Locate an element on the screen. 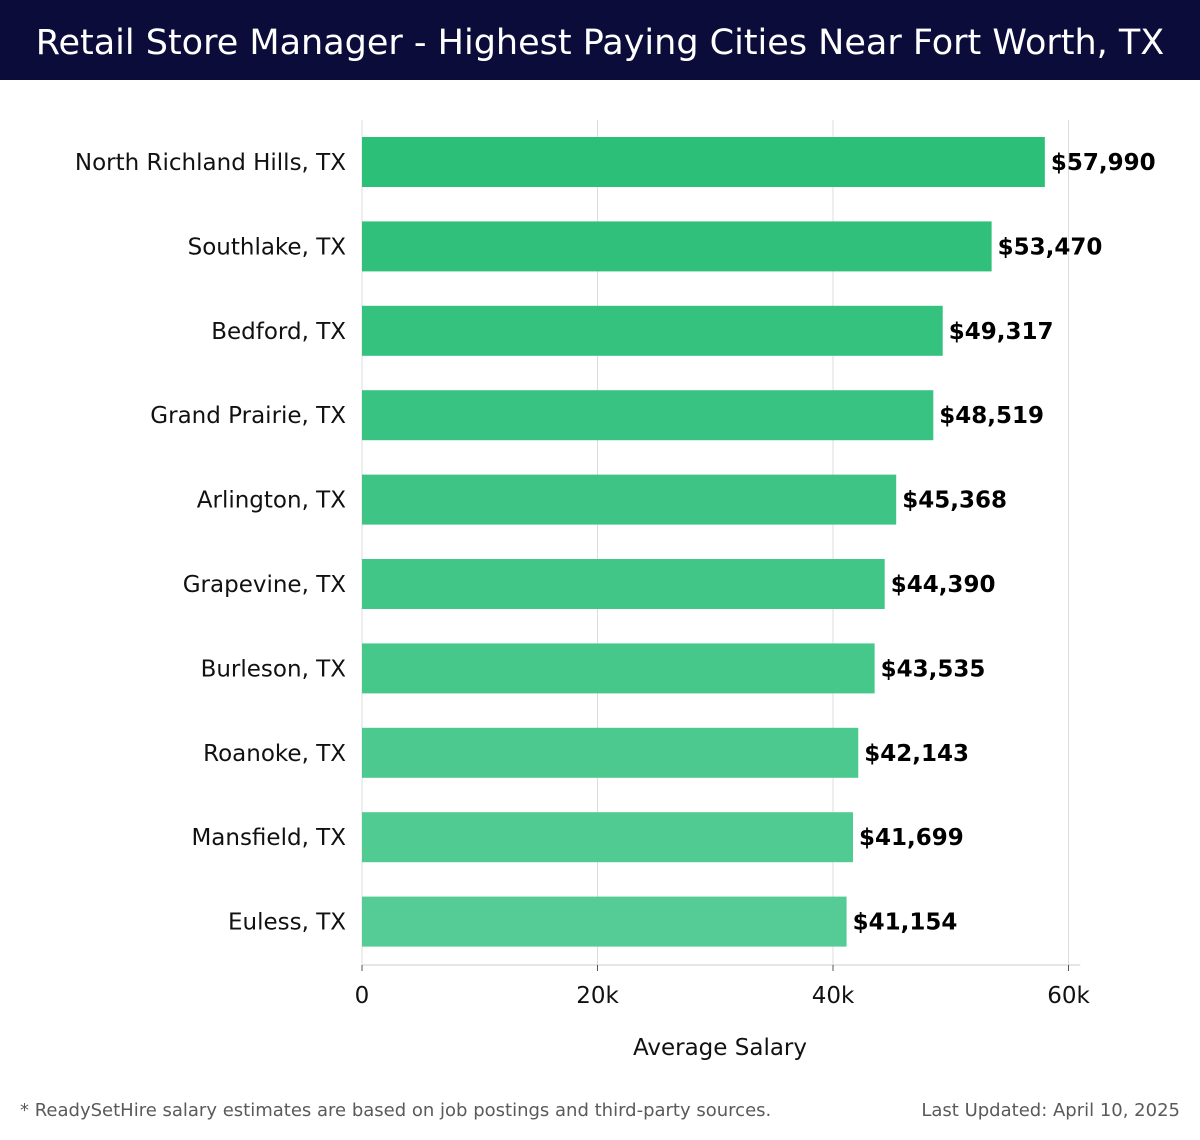 This screenshot has height=1140, width=1200. value-label: $48,519 is located at coordinates (991, 416).